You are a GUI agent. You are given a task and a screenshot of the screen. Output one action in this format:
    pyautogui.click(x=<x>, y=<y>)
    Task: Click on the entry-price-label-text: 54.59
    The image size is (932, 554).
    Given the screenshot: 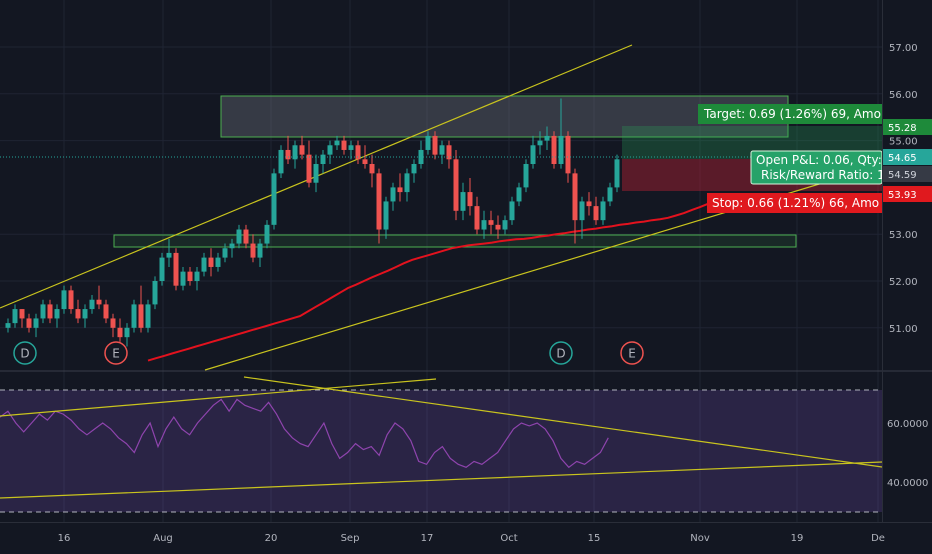 What is the action you would take?
    pyautogui.click(x=902, y=175)
    